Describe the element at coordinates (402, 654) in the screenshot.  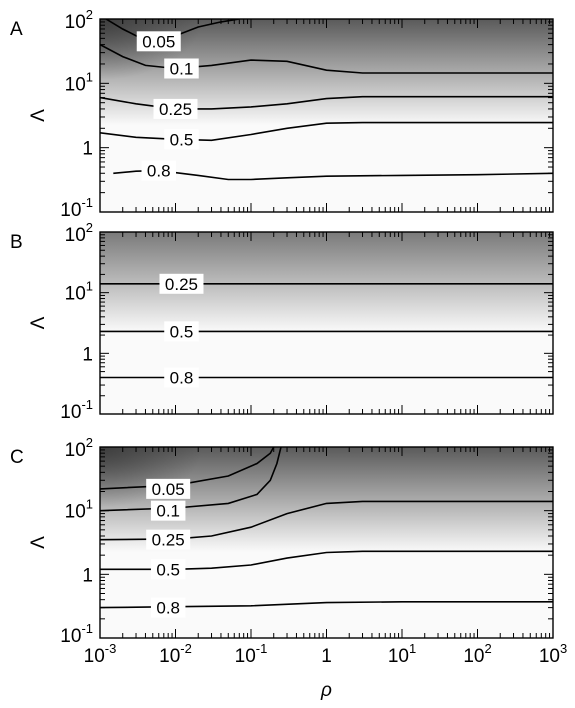
I see `x-tick-label: 10¹` at that location.